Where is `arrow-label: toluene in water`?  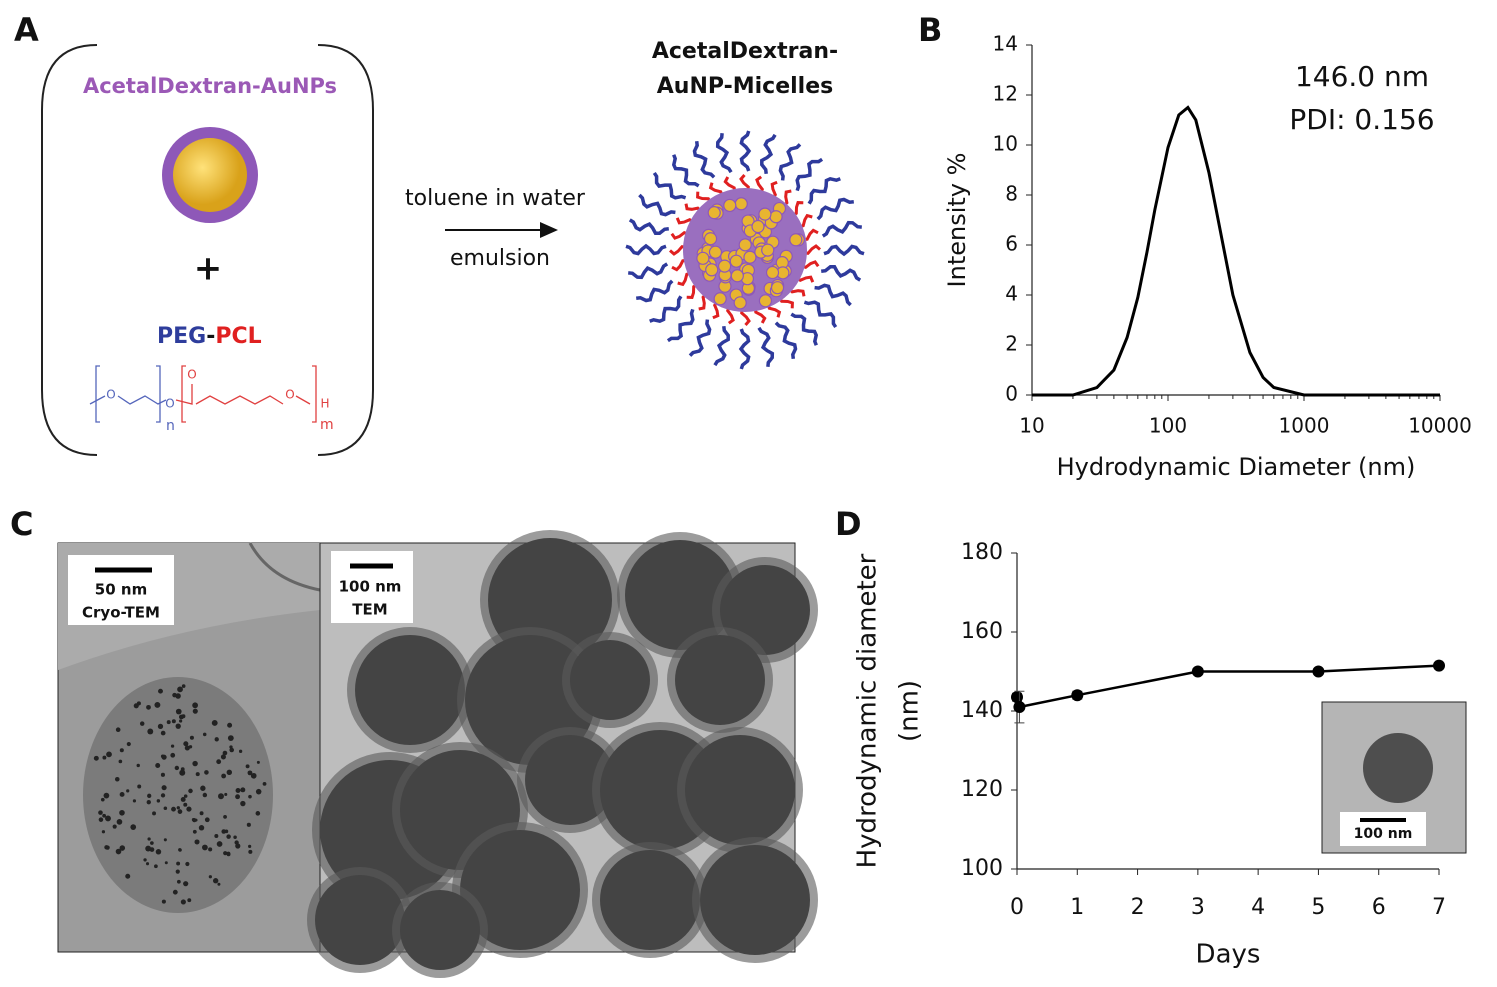
arrow-label: toluene in water is located at coordinates (495, 198).